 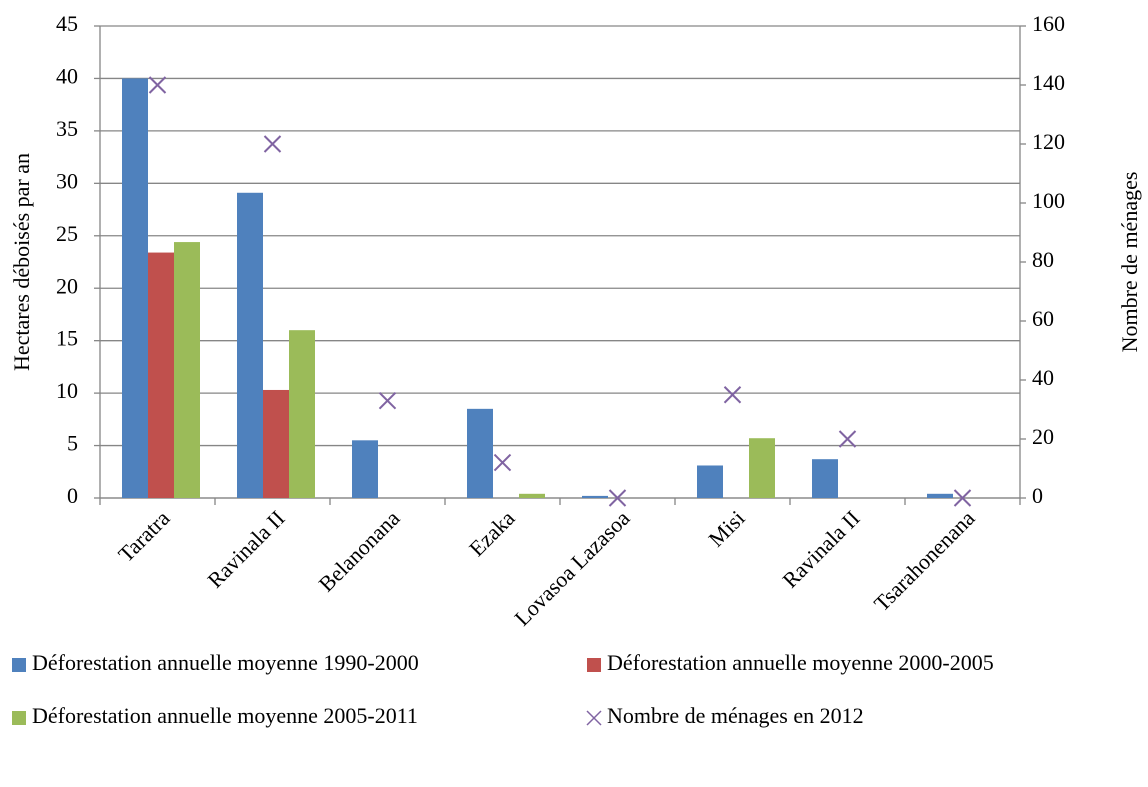 I want to click on x-tick-label: Taratra, so click(x=144, y=536).